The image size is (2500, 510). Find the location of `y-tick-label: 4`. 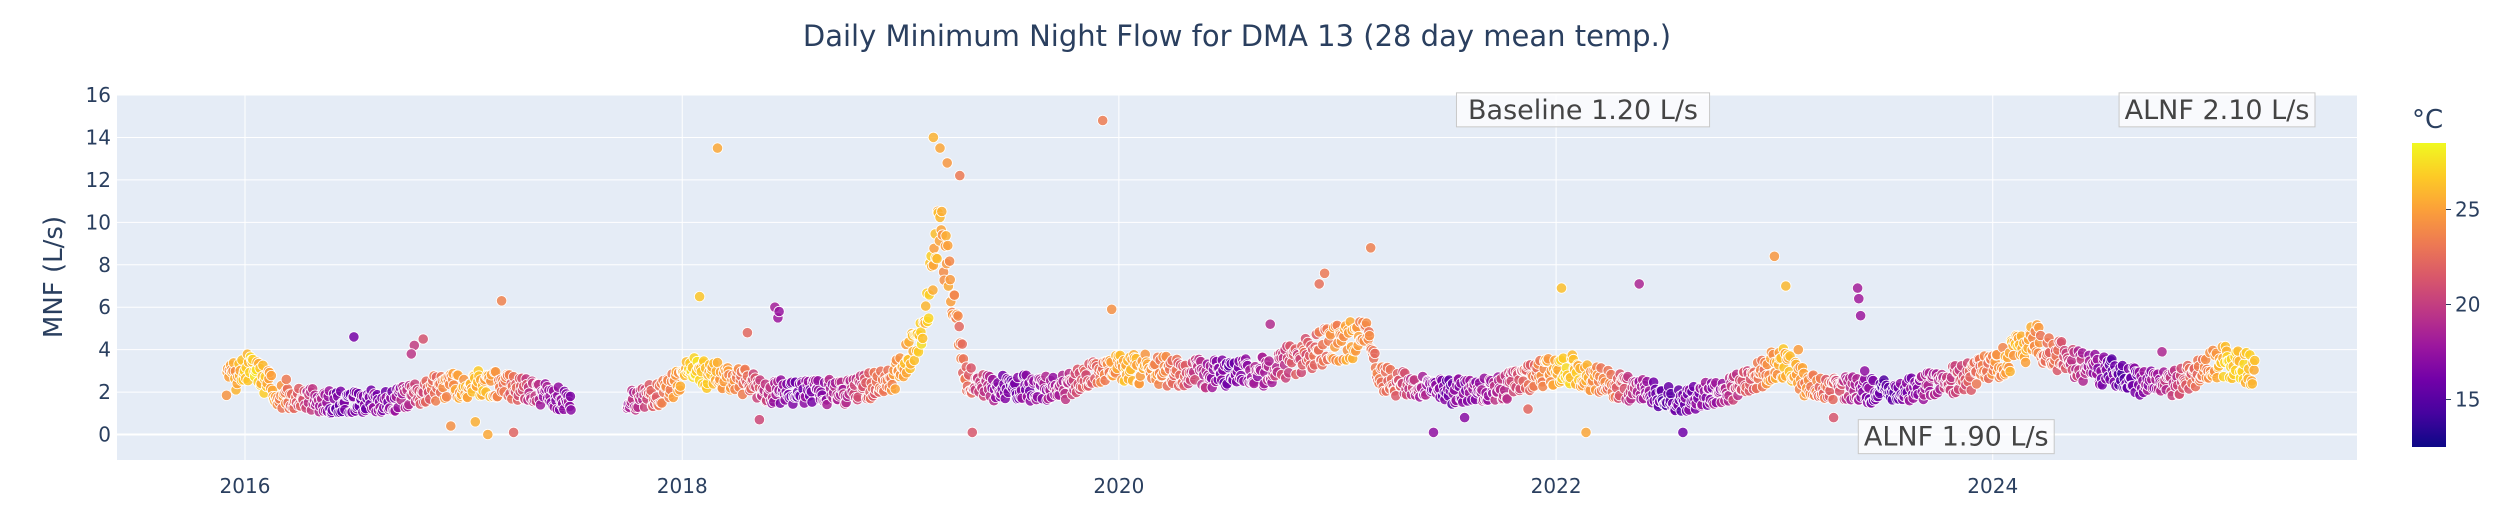

y-tick-label: 4 is located at coordinates (104, 350).